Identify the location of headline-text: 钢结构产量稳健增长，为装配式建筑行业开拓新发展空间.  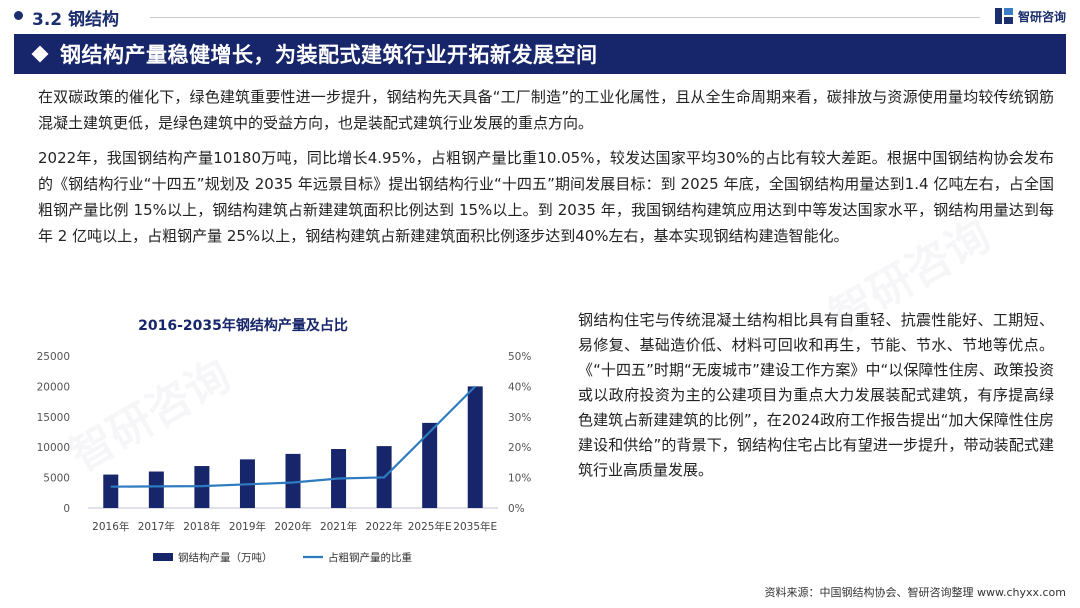
(329, 55).